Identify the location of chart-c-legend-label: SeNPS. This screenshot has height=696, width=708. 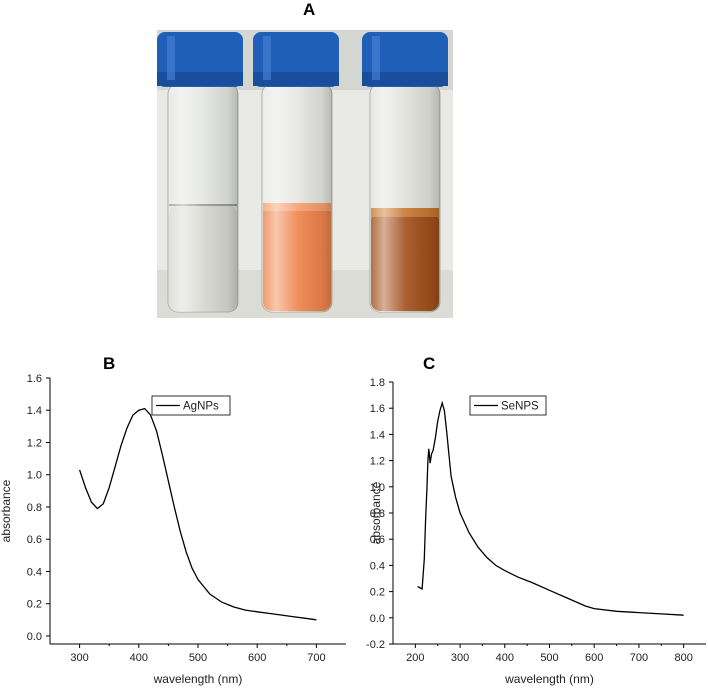
(520, 407).